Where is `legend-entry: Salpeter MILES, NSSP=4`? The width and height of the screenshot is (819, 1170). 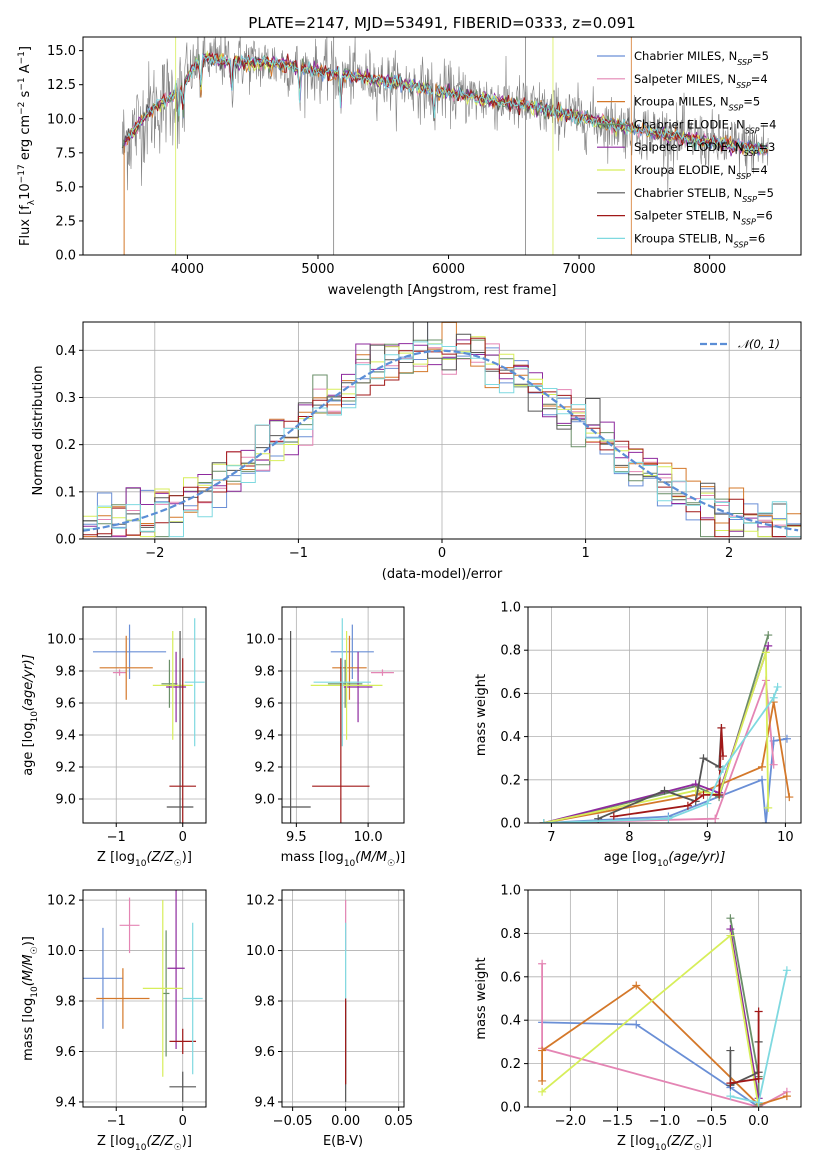 legend-entry: Salpeter MILES, NSSP=4 is located at coordinates (701, 81).